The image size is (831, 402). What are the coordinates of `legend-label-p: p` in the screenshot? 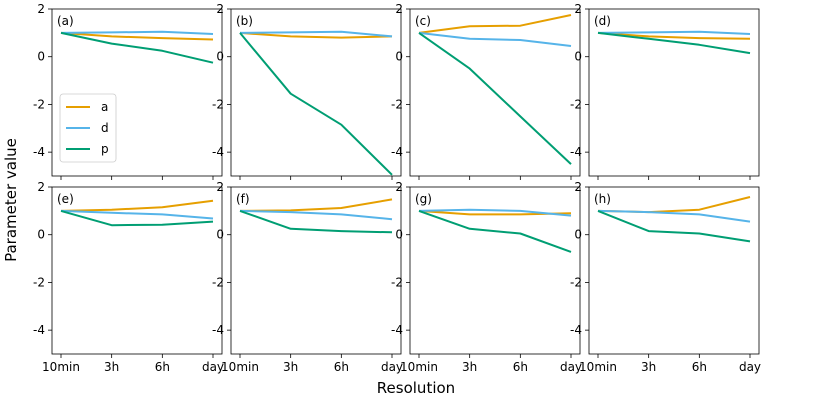 It's located at (105, 149).